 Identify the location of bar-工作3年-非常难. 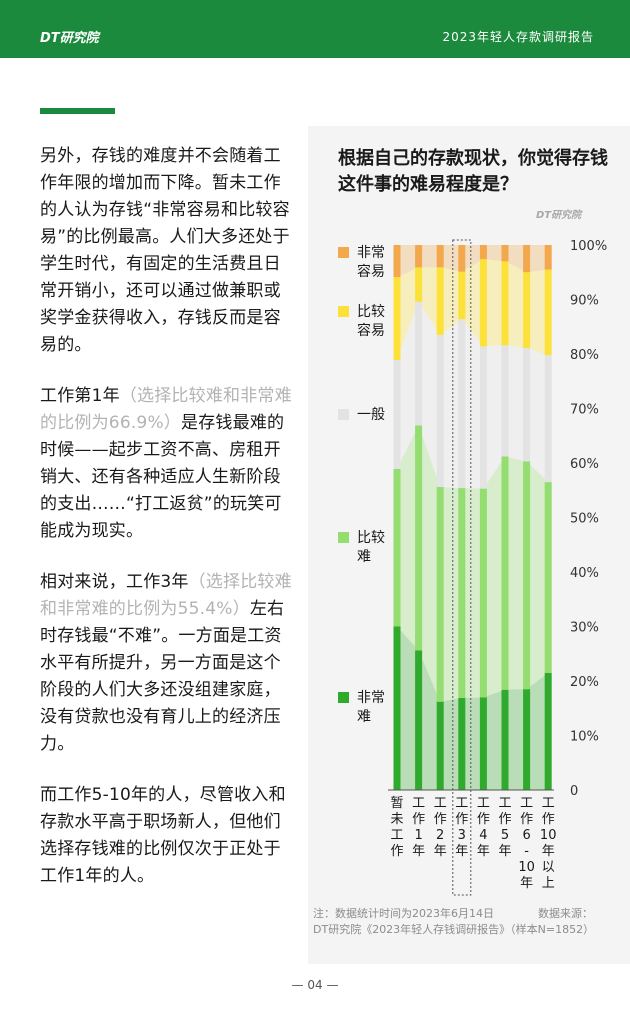
(462, 743).